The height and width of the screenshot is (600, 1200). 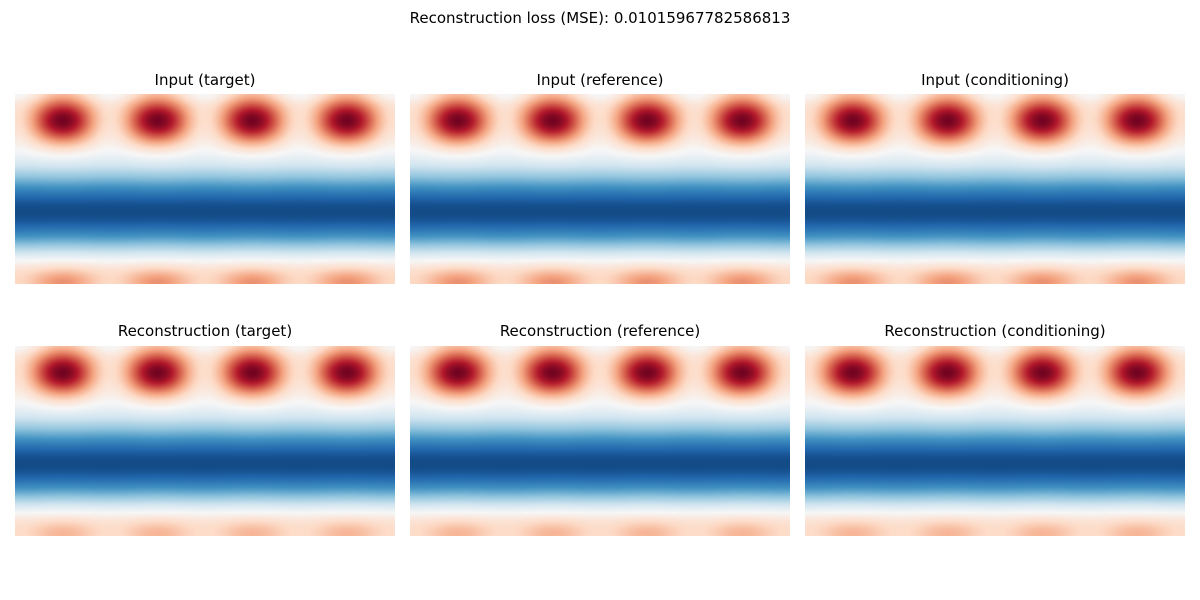 What do you see at coordinates (995, 331) in the screenshot?
I see `panel-title-reconstruction-conditioning: Reconstruction (conditioning)` at bounding box center [995, 331].